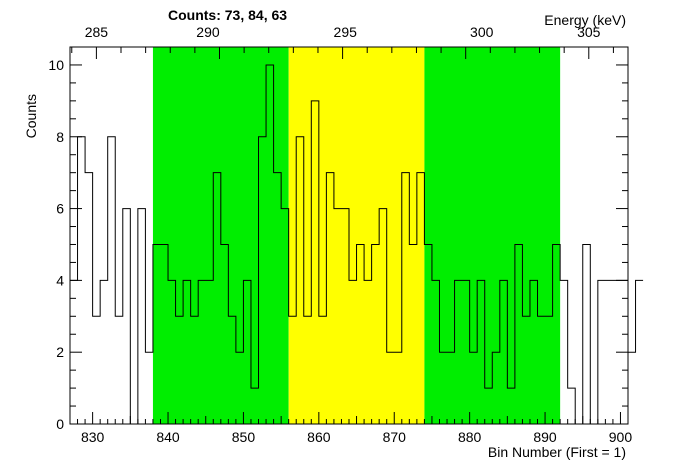 The height and width of the screenshot is (472, 696). I want to click on x-tick-label: 890, so click(545, 437).